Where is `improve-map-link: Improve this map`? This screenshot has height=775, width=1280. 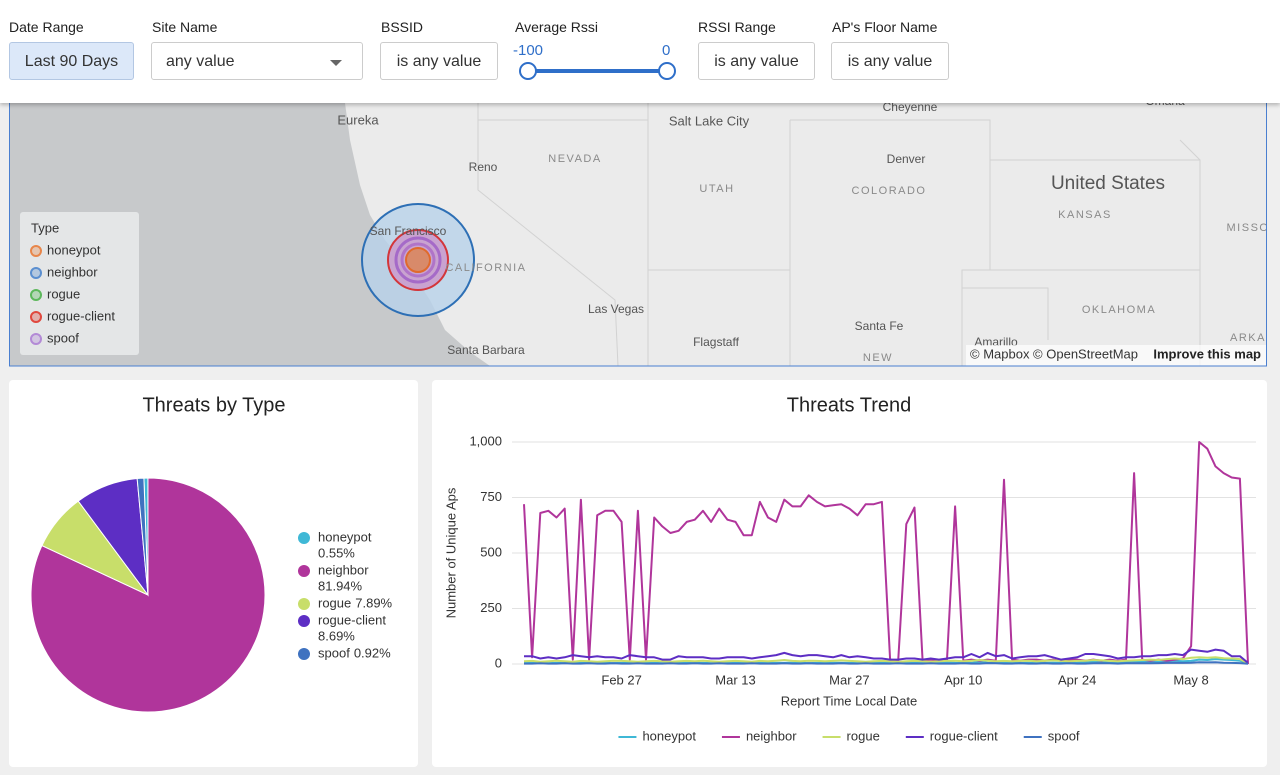 improve-map-link: Improve this map is located at coordinates (1207, 353).